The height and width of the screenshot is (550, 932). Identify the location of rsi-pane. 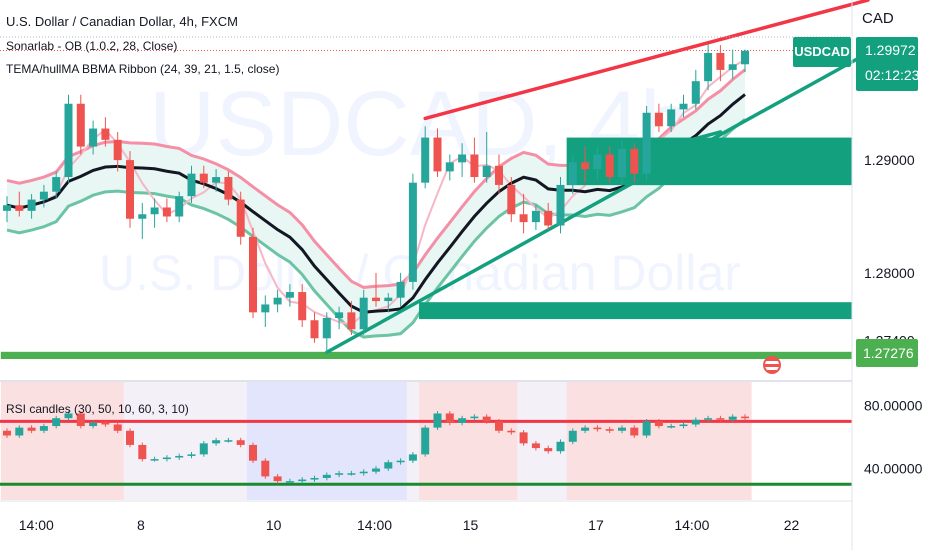
(426, 448).